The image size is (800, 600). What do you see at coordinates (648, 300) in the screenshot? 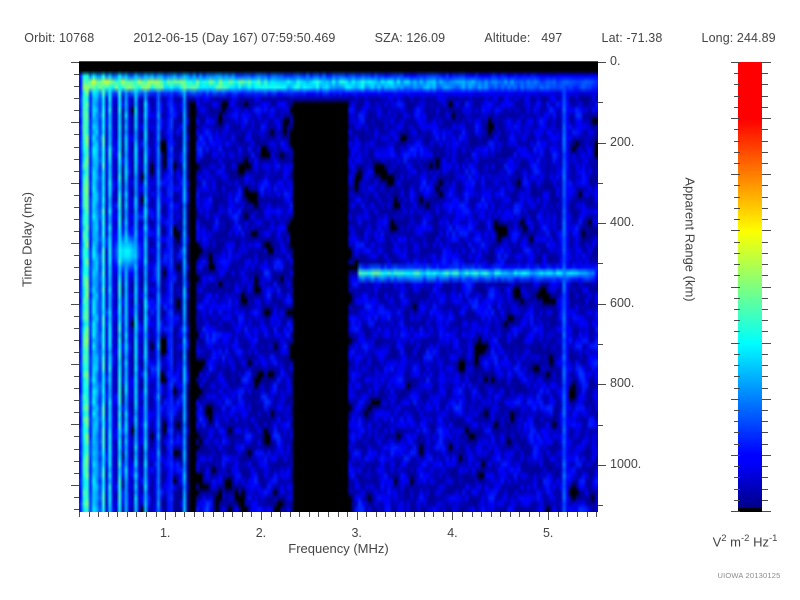
I see `apparent-range-axis: 0. 200. 400. 600. 800. 1000.` at bounding box center [648, 300].